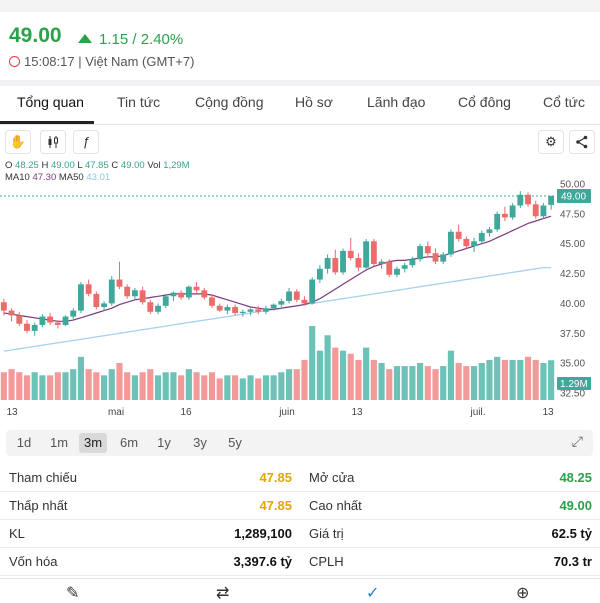 The height and width of the screenshot is (603, 600). What do you see at coordinates (200, 442) in the screenshot?
I see `range-3y: 3y` at bounding box center [200, 442].